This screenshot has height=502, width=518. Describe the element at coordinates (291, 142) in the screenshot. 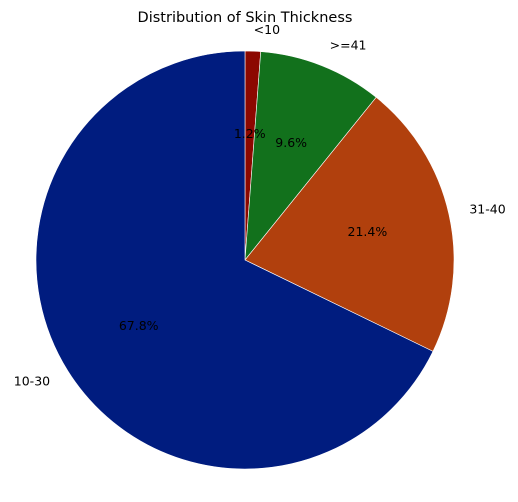

I see `pct-label-ge41: 9.6%` at that location.